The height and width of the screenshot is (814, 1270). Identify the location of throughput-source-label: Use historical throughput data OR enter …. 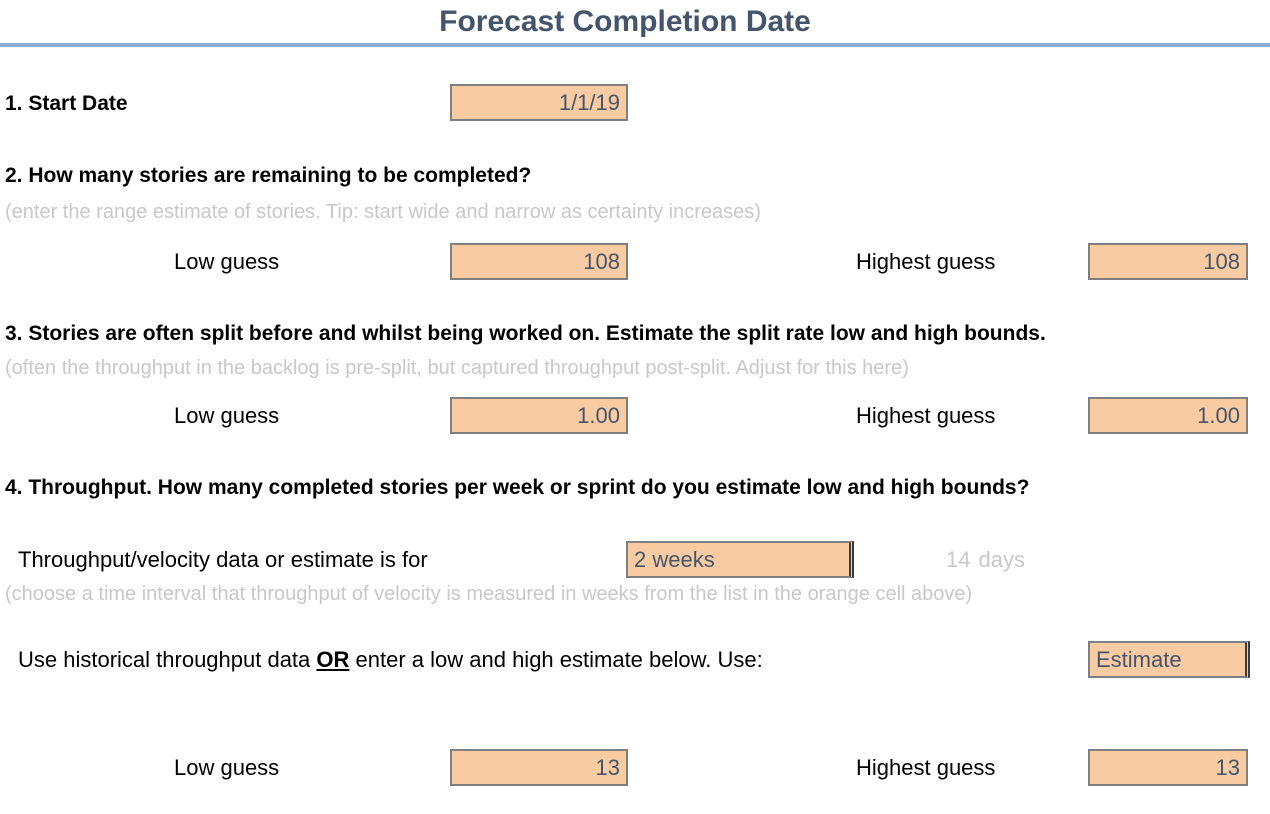
(390, 660).